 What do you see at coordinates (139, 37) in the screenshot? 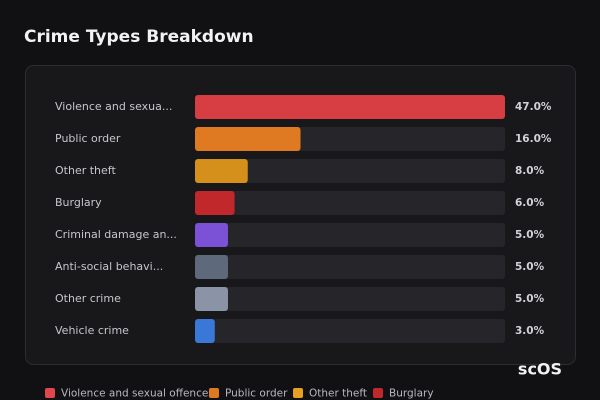
I see `chart-title: Crime Types Breakdown` at bounding box center [139, 37].